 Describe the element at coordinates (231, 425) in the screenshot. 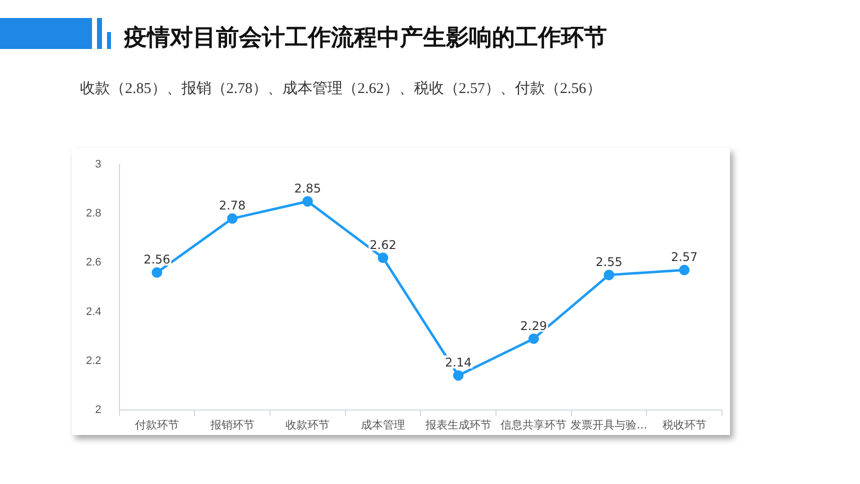

I see `x-tick-label: 报销环节` at that location.